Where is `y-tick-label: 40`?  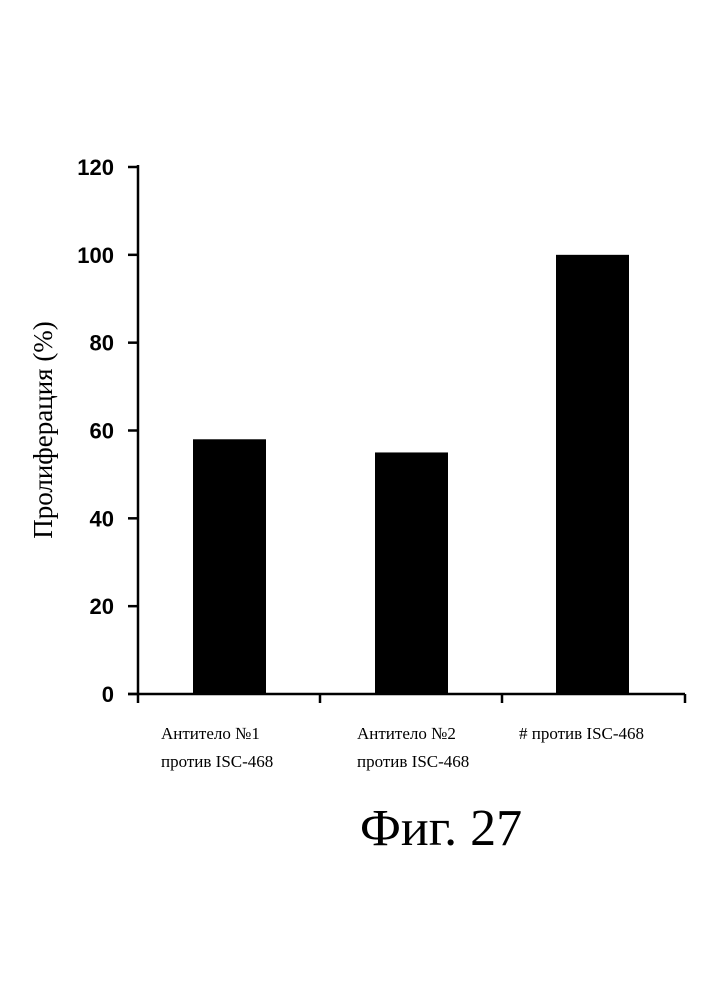 y-tick-label: 40 is located at coordinates (102, 518).